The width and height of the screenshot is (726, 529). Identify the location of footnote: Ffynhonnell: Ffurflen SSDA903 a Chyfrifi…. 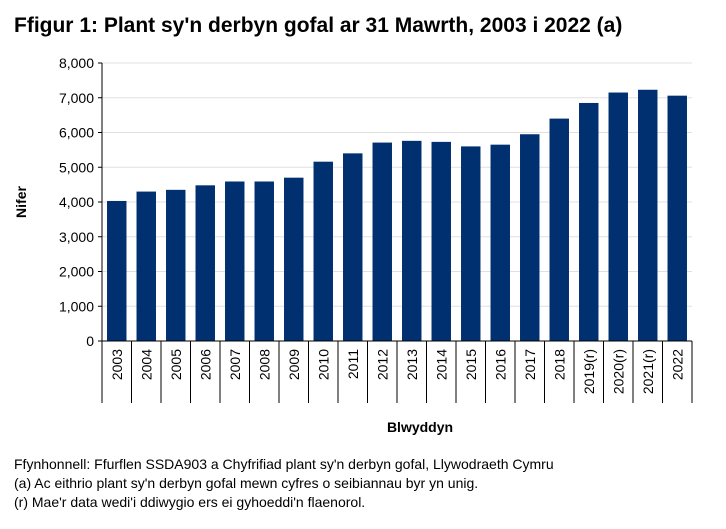
(284, 464).